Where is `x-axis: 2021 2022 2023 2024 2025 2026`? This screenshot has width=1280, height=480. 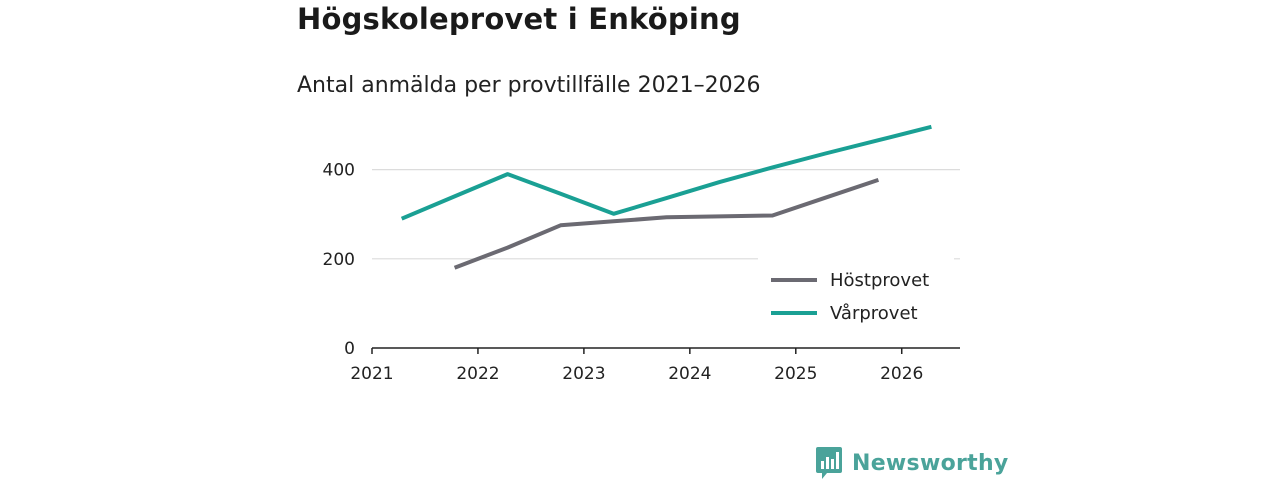 x-axis: 2021 2022 2023 2024 2025 2026 is located at coordinates (655, 365).